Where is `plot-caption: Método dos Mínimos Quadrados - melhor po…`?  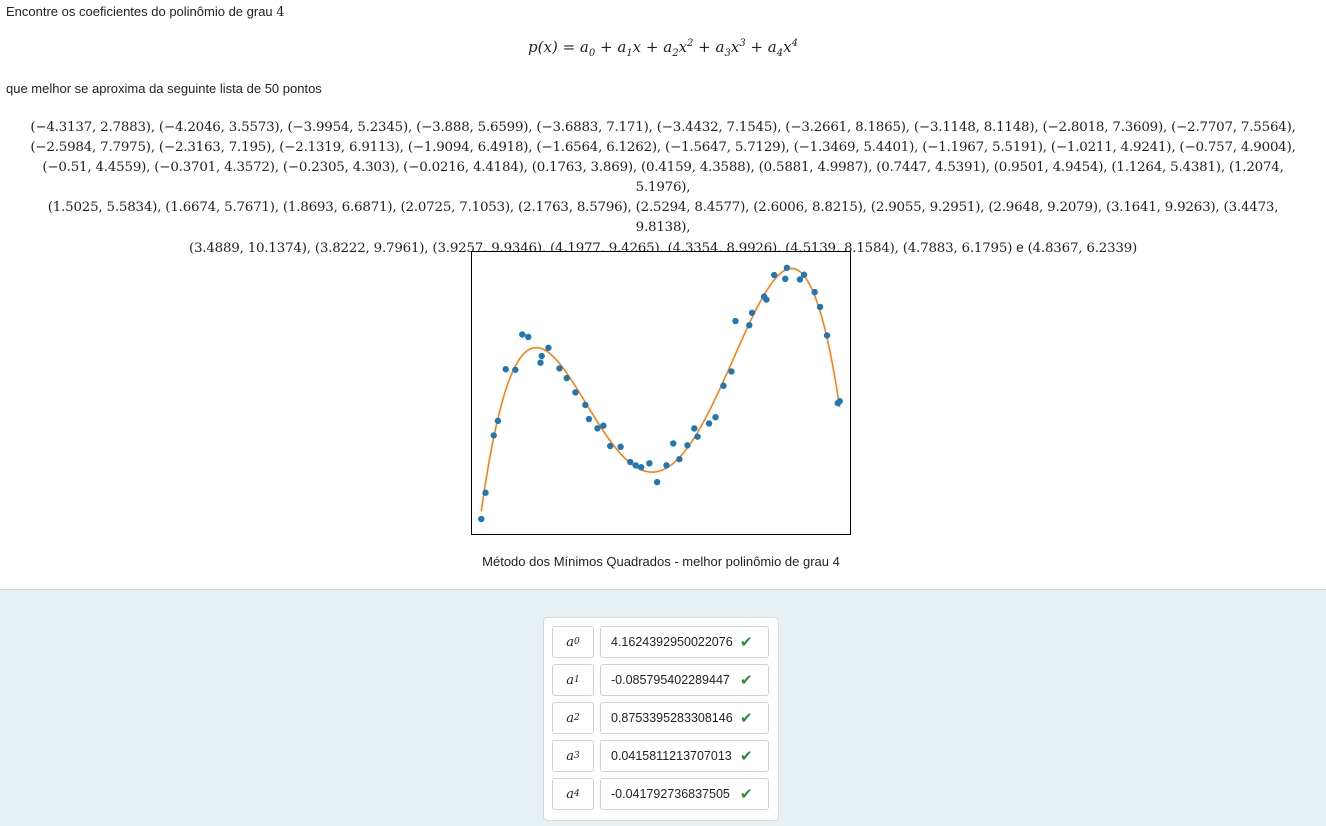 plot-caption: Método dos Mínimos Quadrados - melhor po… is located at coordinates (661, 561).